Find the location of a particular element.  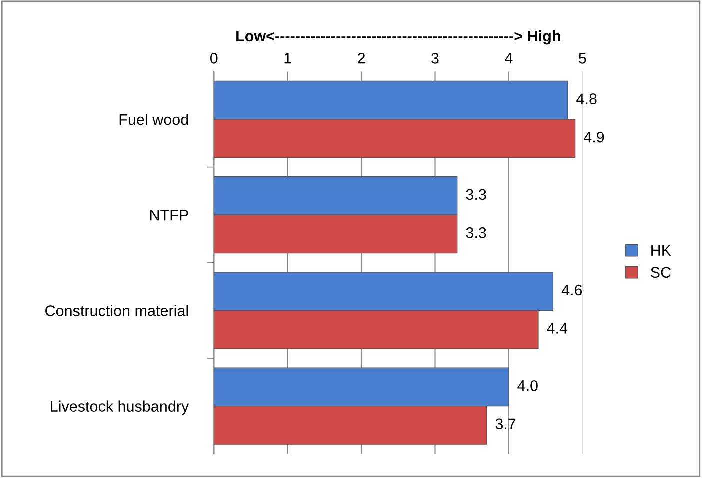

data-label: 4.9 is located at coordinates (594, 137).